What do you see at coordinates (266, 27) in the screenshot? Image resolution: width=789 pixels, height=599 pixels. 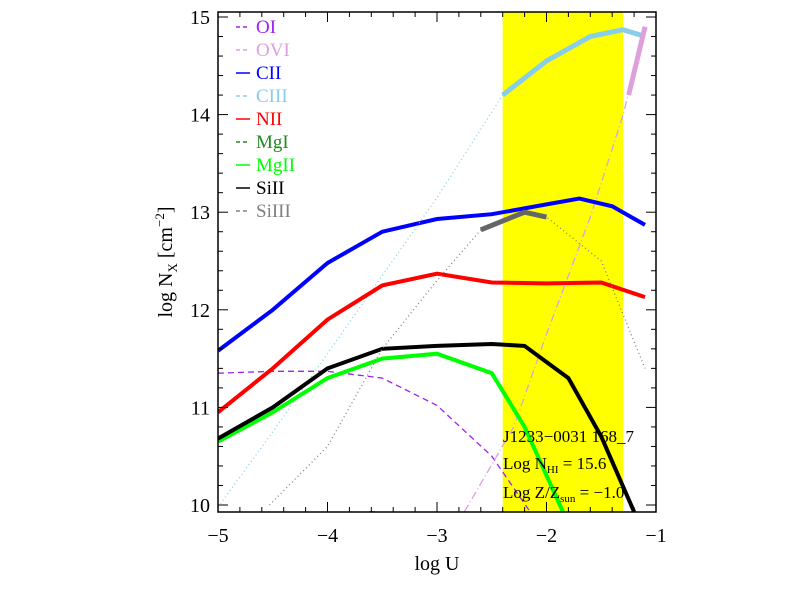 I see `legend-label-OI: OI` at bounding box center [266, 27].